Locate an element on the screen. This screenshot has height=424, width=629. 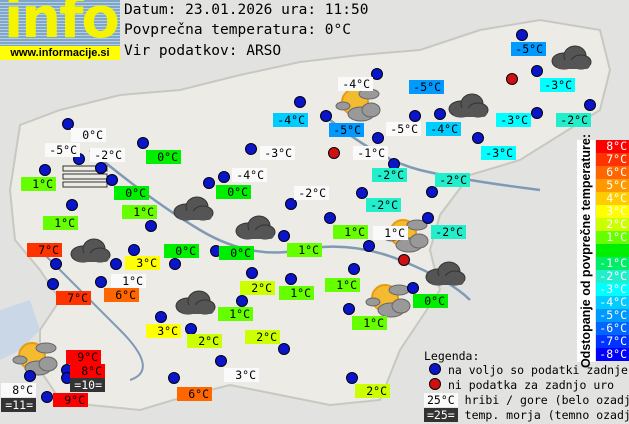
legend-red-dot: ni podatka za zadnjo uro is located at coordinates (521, 385).